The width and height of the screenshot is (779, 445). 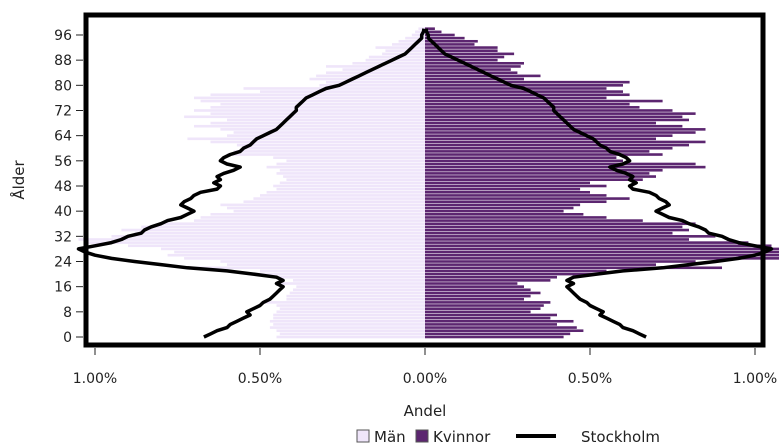 What do you see at coordinates (63, 111) in the screenshot?
I see `y-tick-label-72: 72` at bounding box center [63, 111].